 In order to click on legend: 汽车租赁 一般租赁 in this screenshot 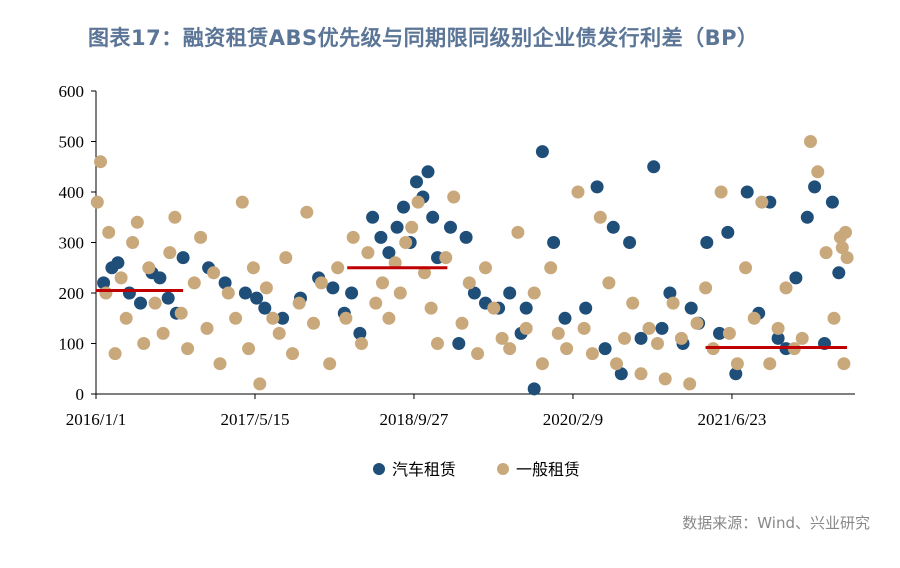, I will do `click(476, 469)`.